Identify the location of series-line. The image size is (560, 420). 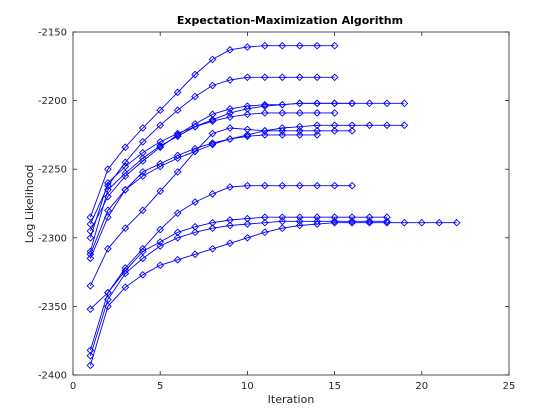
(221, 247).